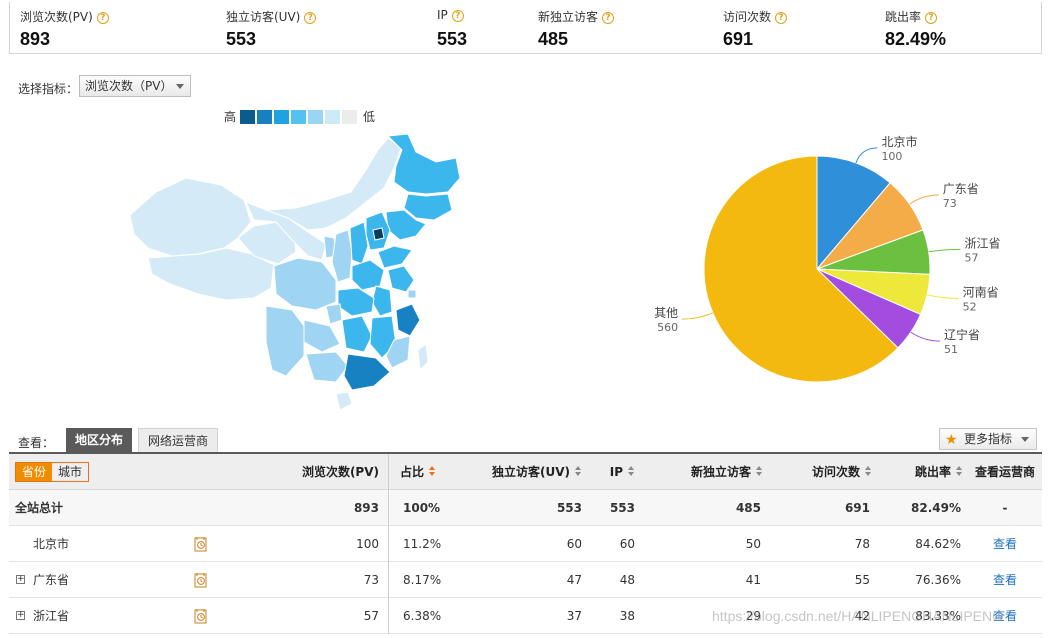 Image resolution: width=1053 pixels, height=638 pixels. What do you see at coordinates (857, 508) in the screenshot?
I see `cell-visits: 691` at bounding box center [857, 508].